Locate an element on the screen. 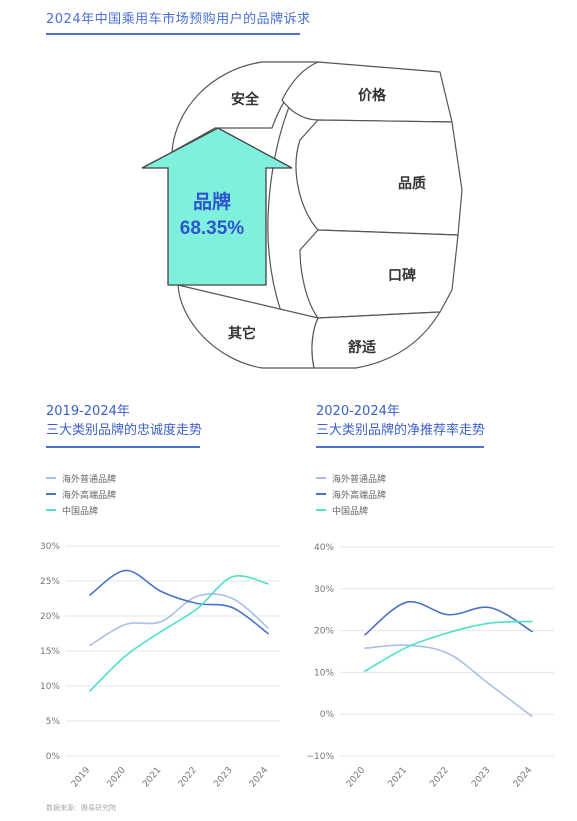 This screenshot has height=821, width=577. nps-chart-title-line1: 2020-2024年 is located at coordinates (358, 411).